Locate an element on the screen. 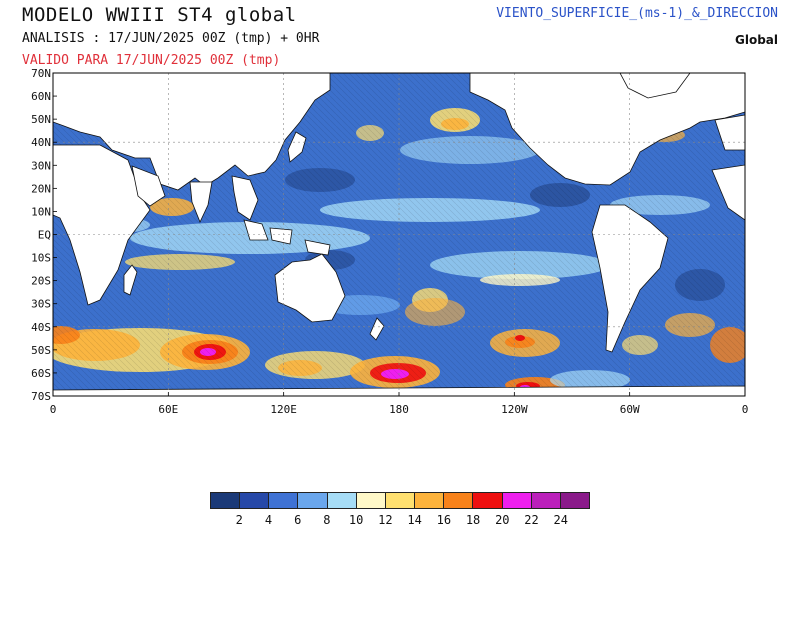  legend-label: 2 is located at coordinates (239, 520).